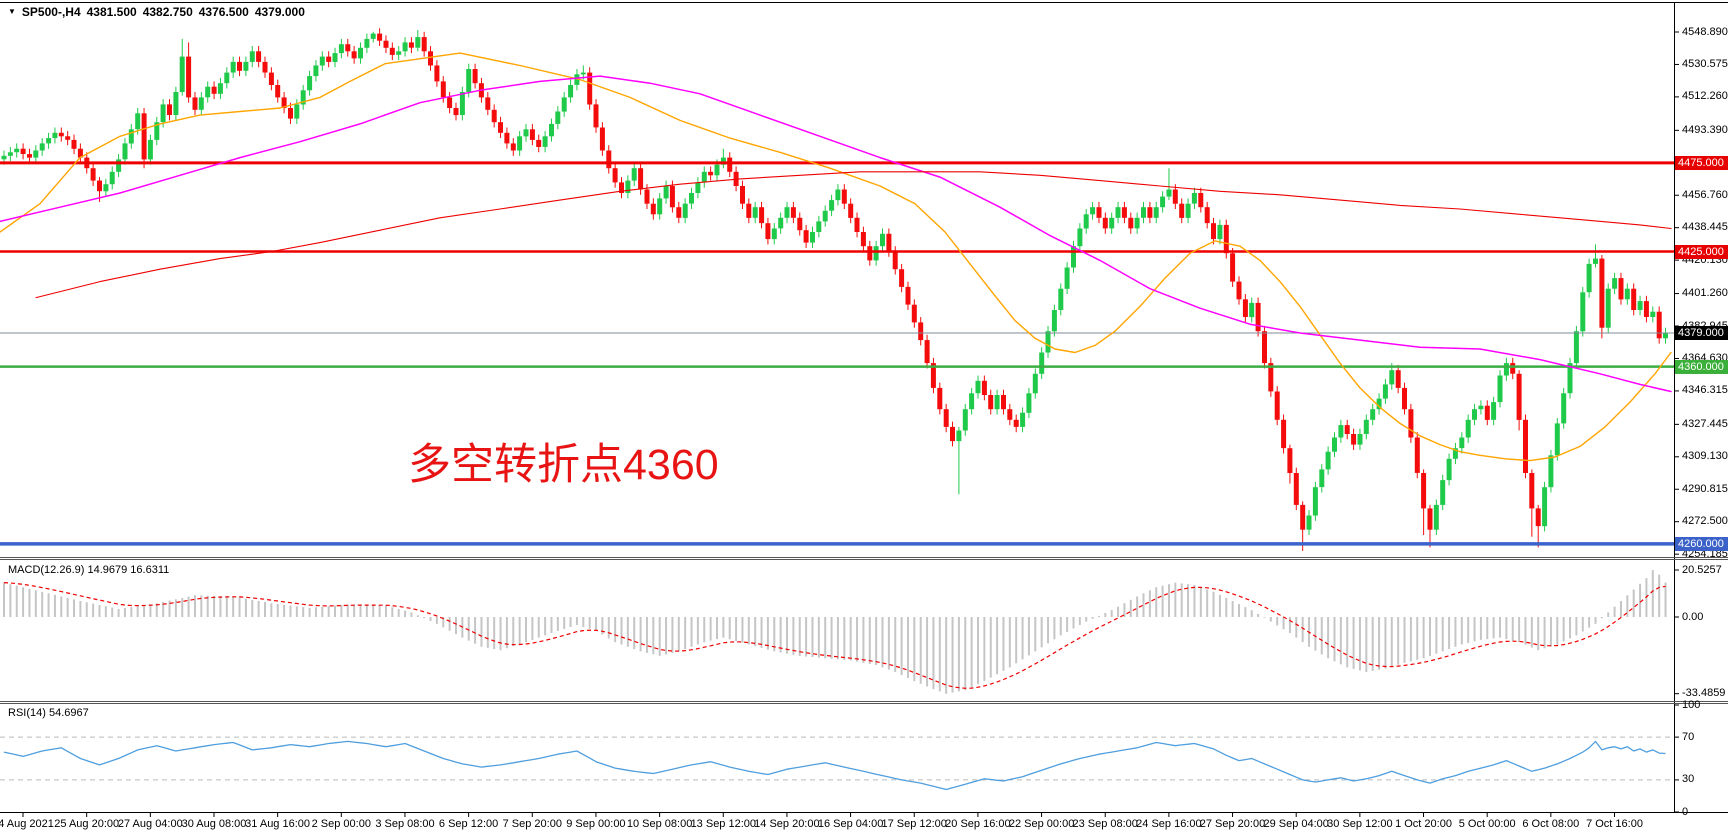 The image size is (1728, 839). I want to click on price-tick-label: 4456.760, so click(1705, 194).